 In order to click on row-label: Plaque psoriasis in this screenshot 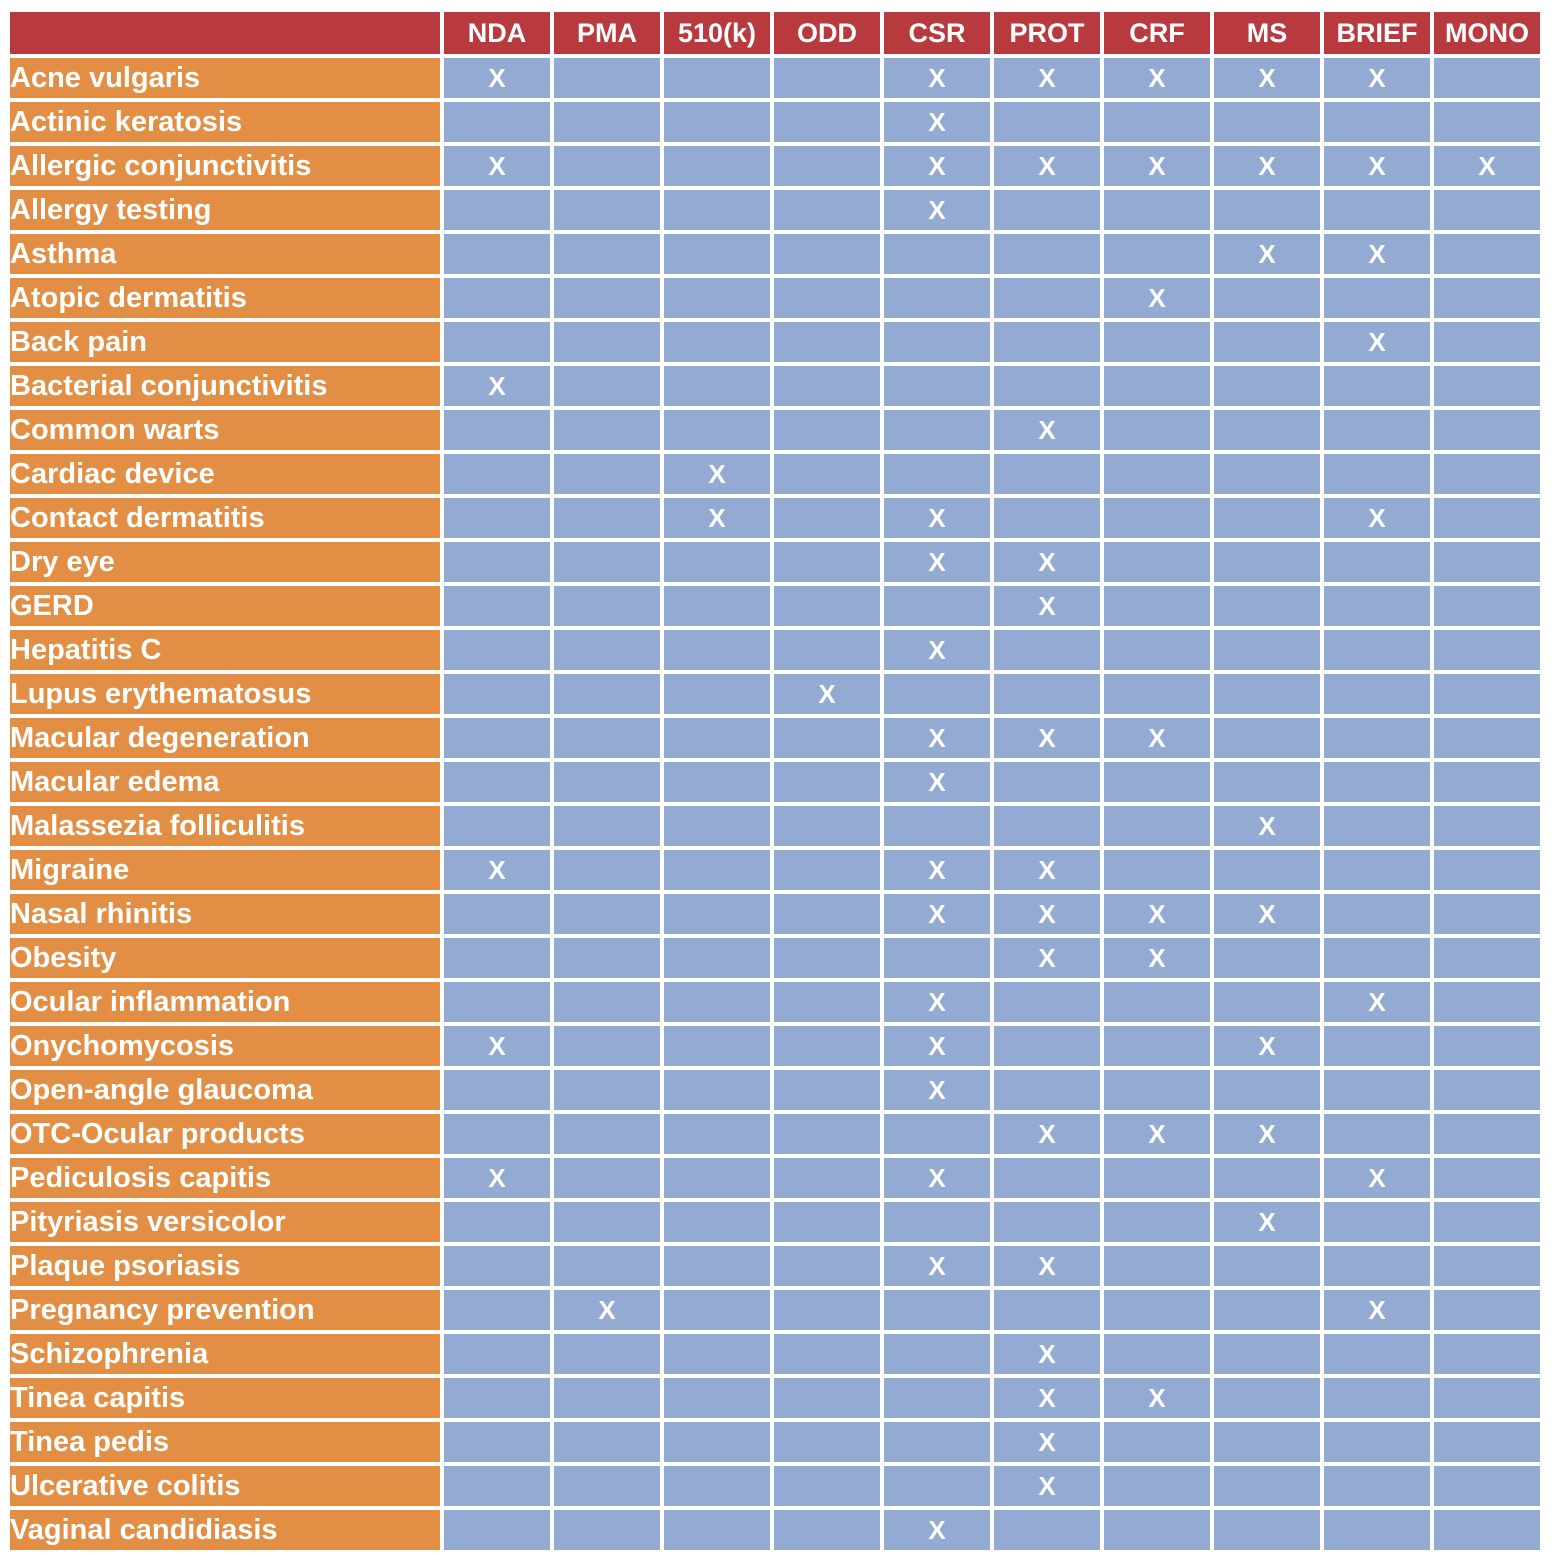, I will do `click(225, 1266)`.